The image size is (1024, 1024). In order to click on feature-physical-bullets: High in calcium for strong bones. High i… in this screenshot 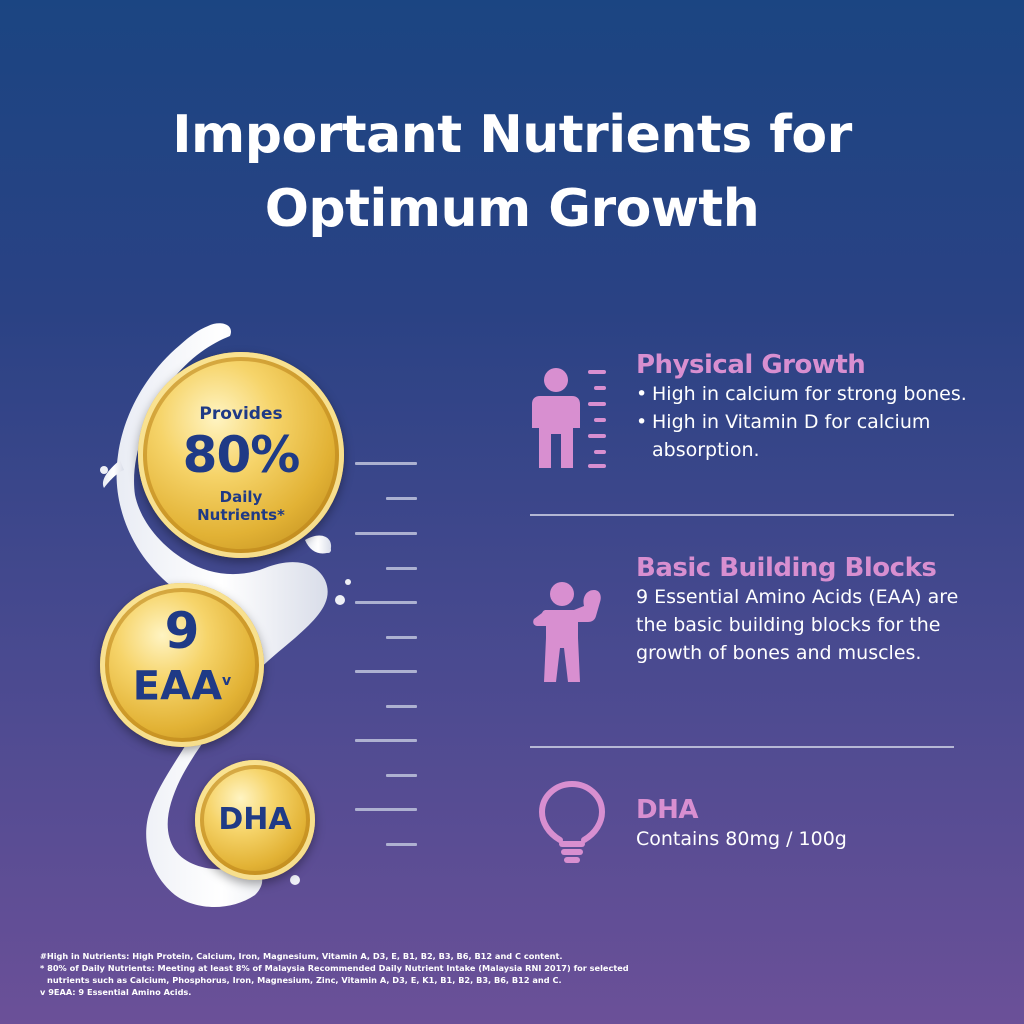, I will do `click(816, 422)`.